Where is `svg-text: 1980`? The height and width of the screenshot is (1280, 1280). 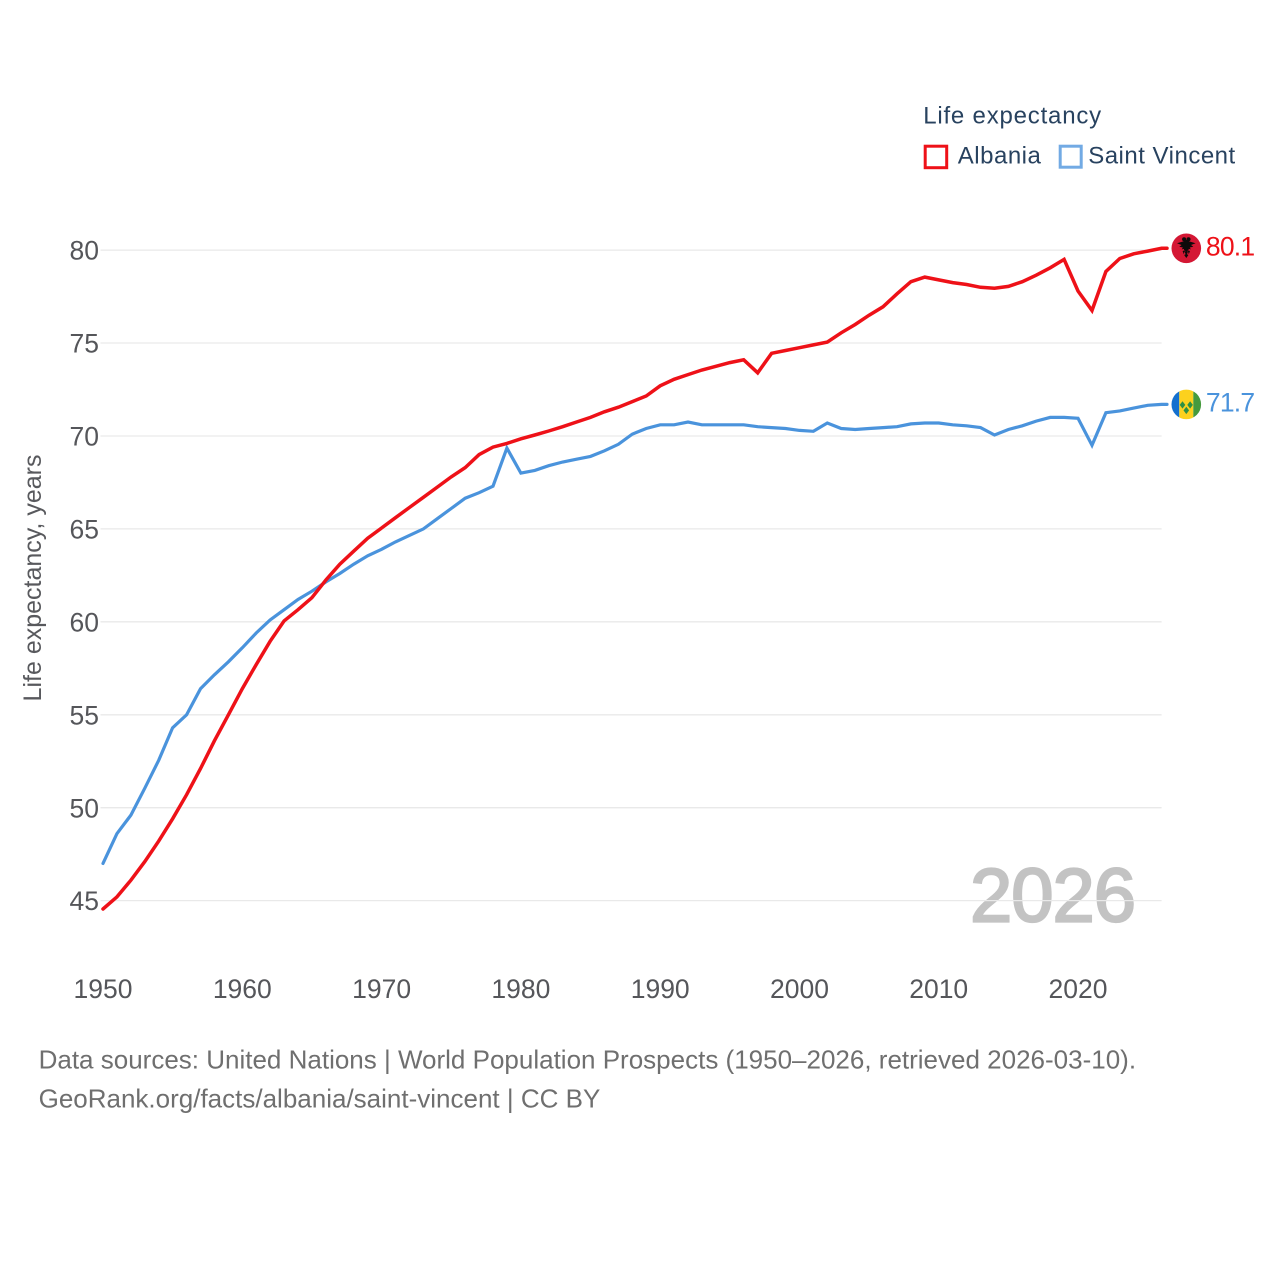
svg-text: 1980 is located at coordinates (520, 989).